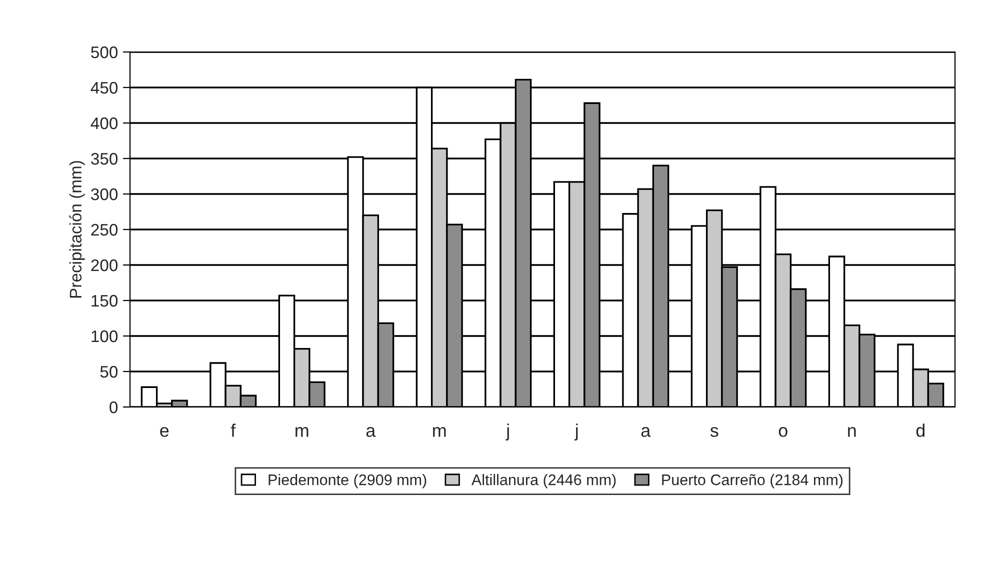  Describe the element at coordinates (104, 88) in the screenshot. I see `y-tick-label: 450` at that location.